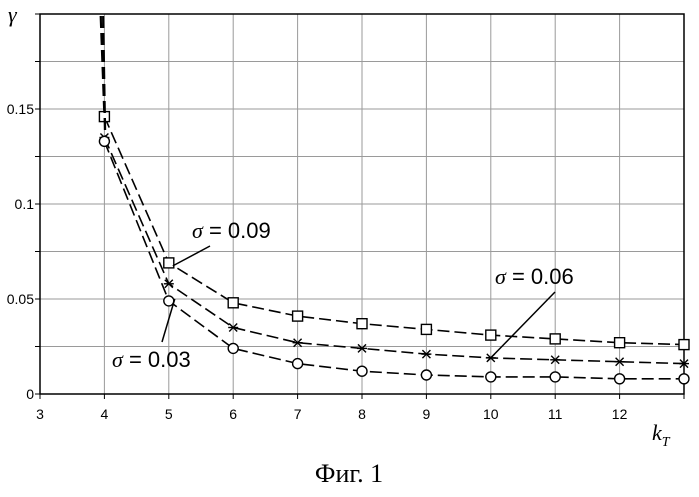 The width and height of the screenshot is (699, 497). I want to click on x-tick-label: 4, so click(105, 414).